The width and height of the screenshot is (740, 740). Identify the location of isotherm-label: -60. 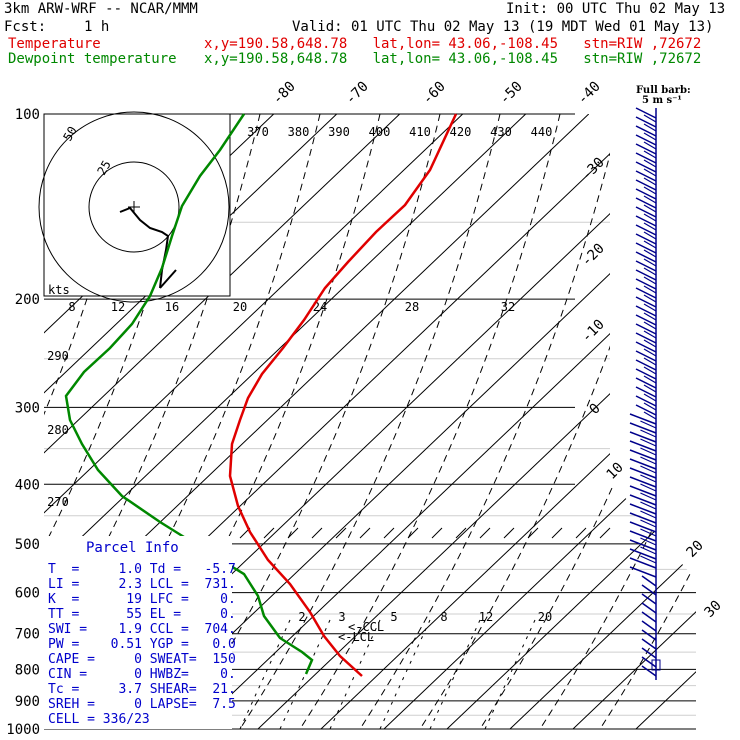
(434, 93).